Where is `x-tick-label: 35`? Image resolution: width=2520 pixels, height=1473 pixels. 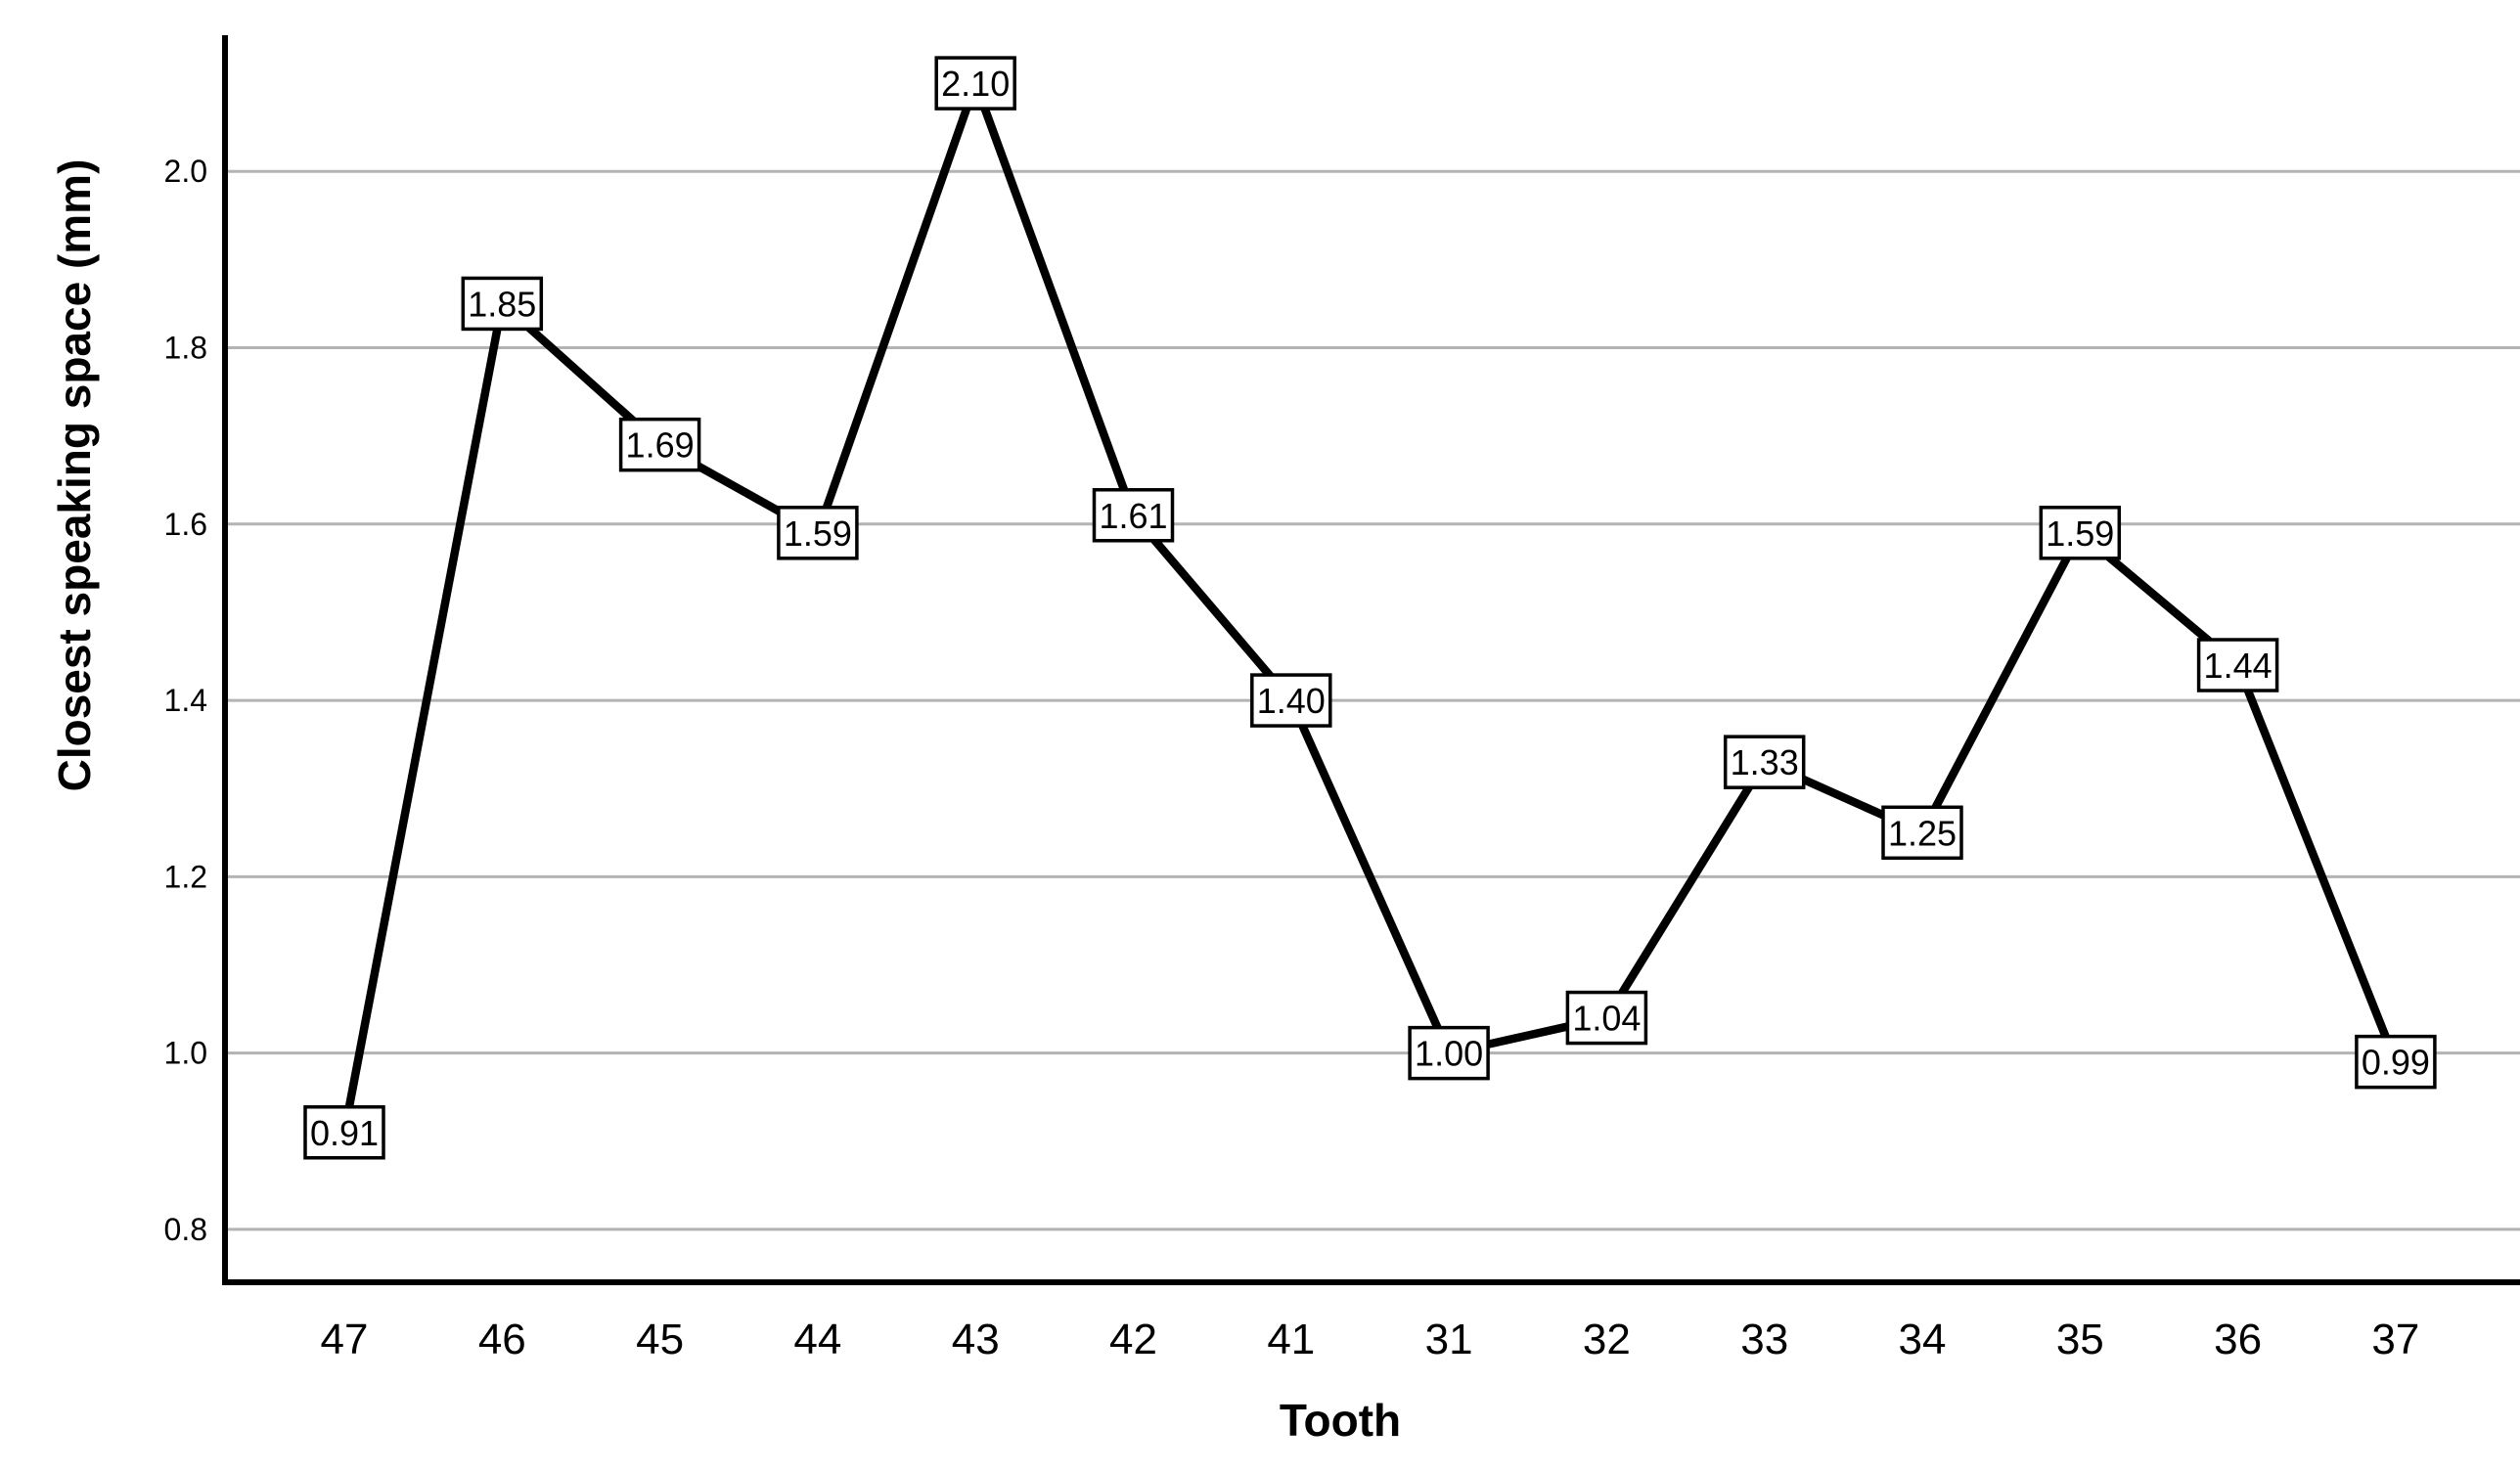
x-tick-label: 35 is located at coordinates (2080, 1340).